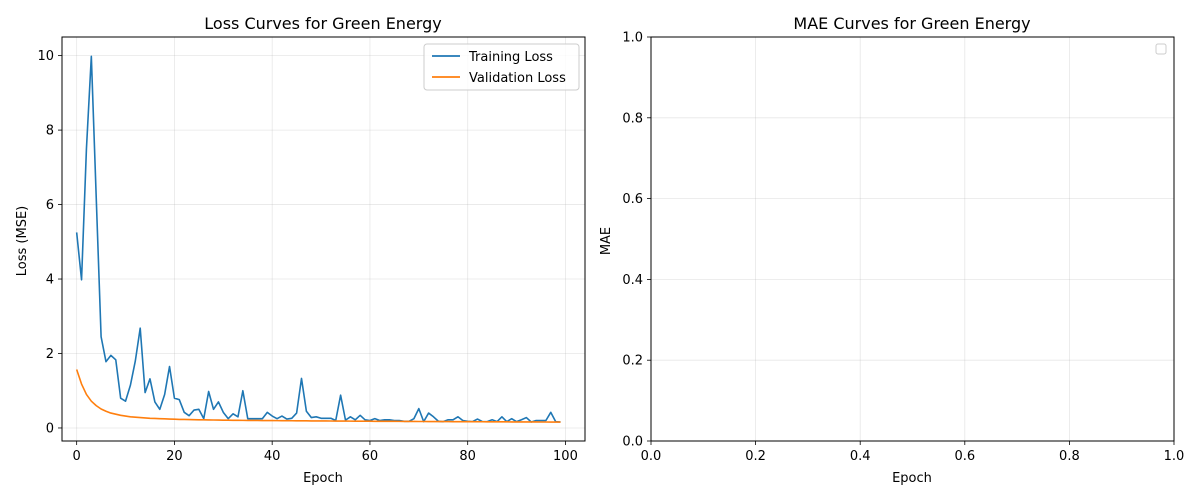 Image resolution: width=1200 pixels, height=500 pixels. I want to click on x-tick-label: 0.0, so click(651, 456).